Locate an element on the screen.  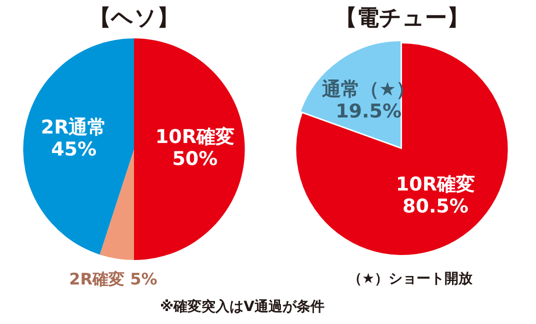
chart-title: 【電チュー】 is located at coordinates (402, 18).